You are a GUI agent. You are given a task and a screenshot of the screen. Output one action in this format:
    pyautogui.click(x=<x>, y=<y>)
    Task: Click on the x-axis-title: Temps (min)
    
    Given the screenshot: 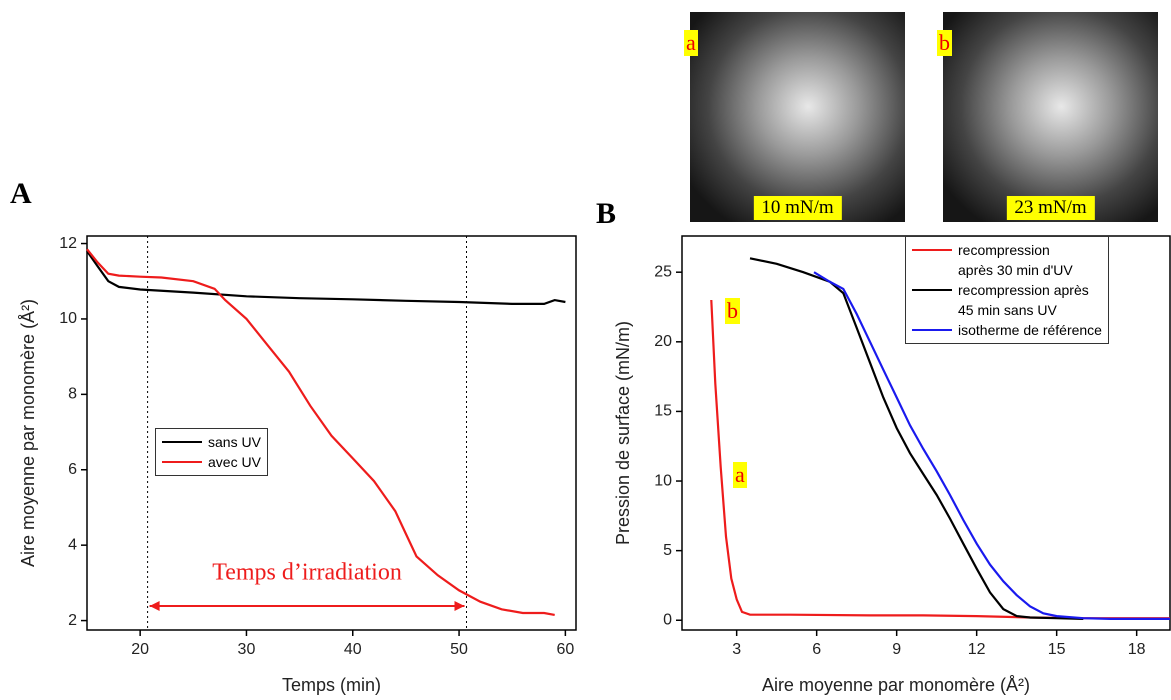 What is the action you would take?
    pyautogui.click(x=331, y=685)
    